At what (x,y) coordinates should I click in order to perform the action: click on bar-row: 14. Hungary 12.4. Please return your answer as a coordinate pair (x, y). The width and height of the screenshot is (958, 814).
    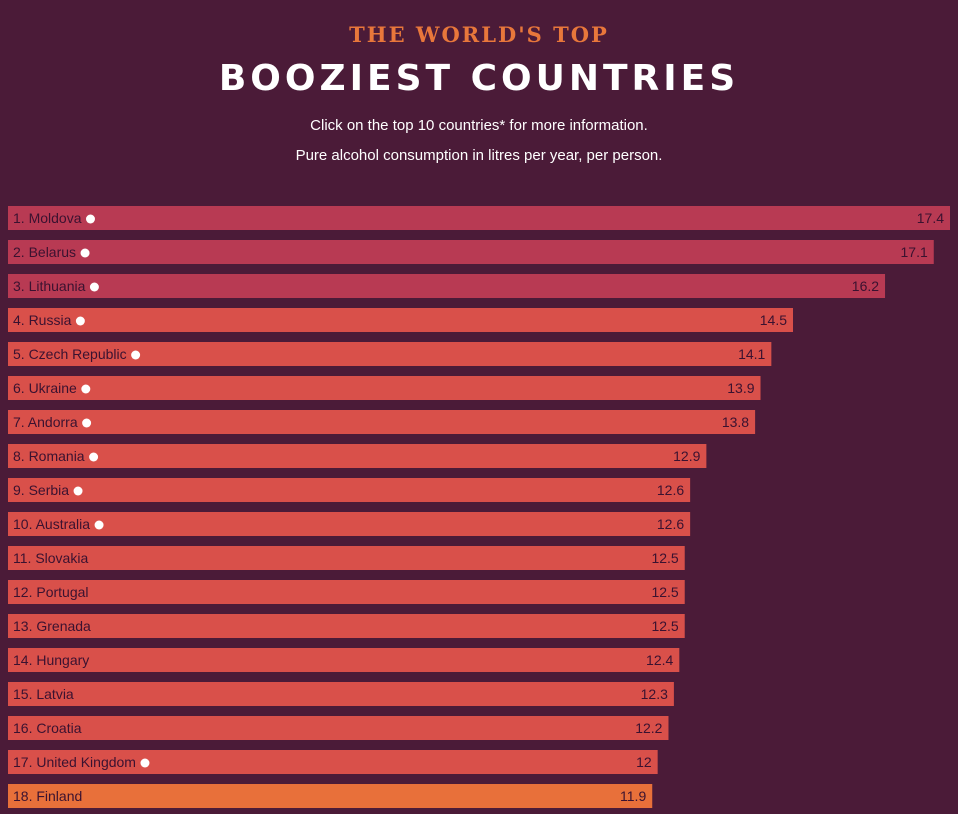
    Looking at the image, I should click on (344, 660).